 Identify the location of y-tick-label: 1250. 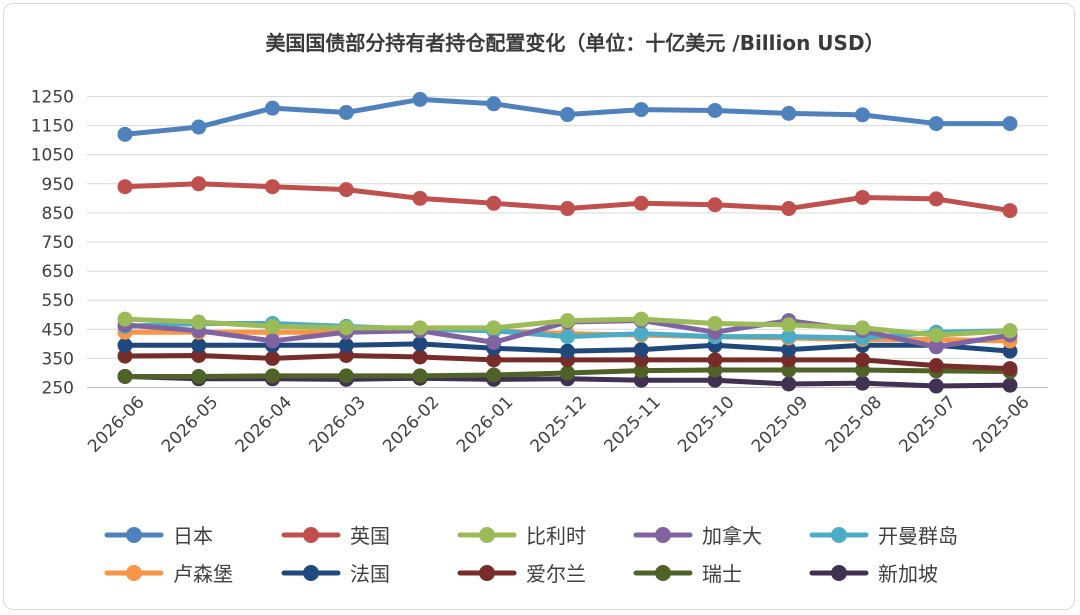
(52, 98).